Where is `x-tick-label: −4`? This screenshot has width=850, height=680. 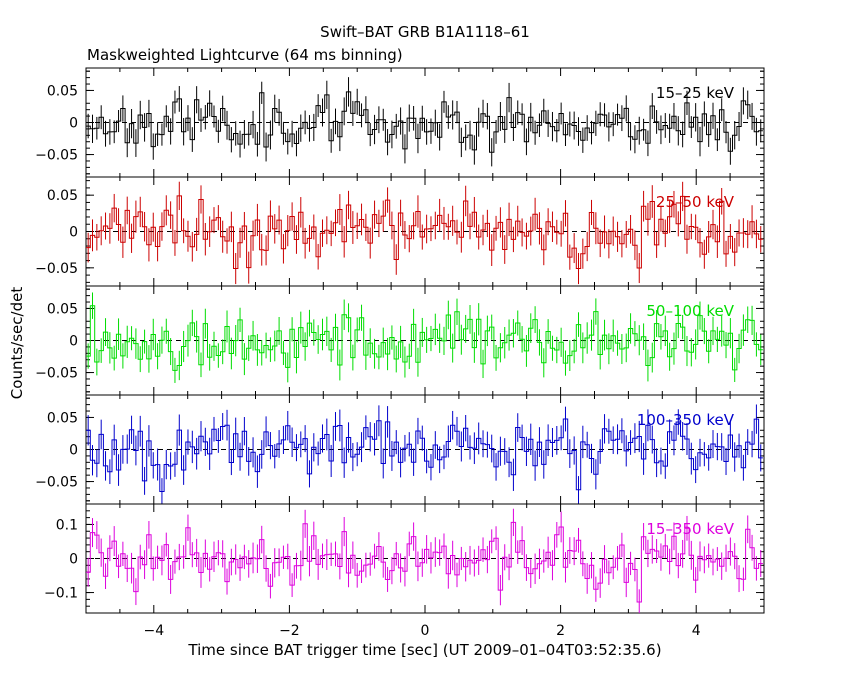 x-tick-label: −4 is located at coordinates (153, 631).